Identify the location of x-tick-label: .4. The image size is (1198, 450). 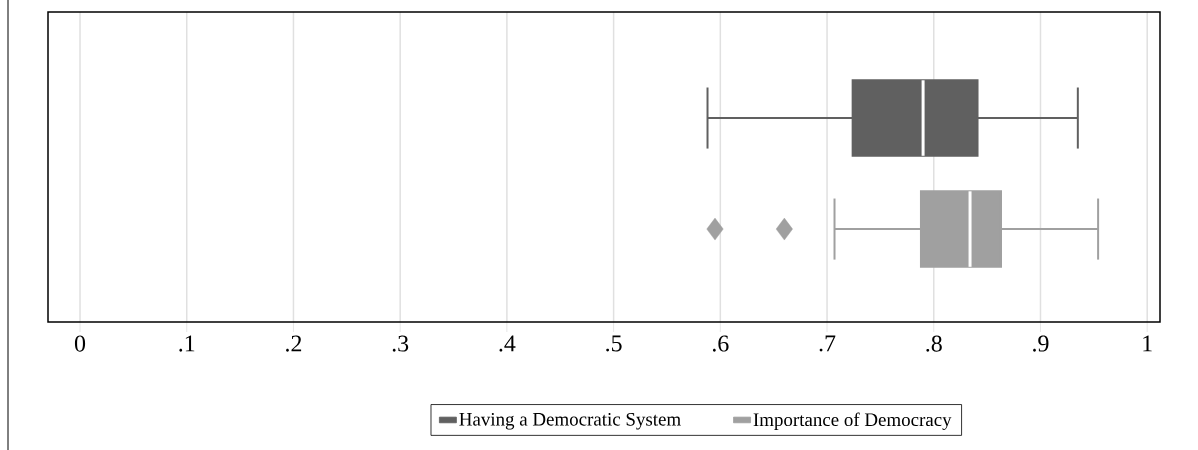
(507, 343).